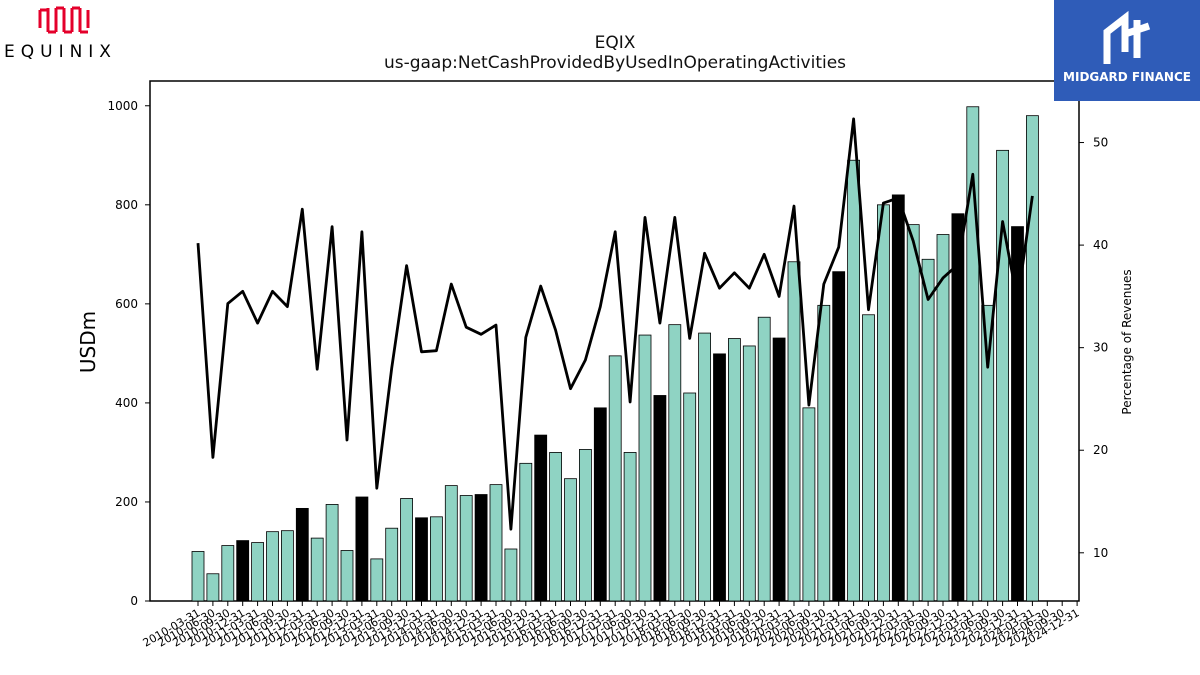 The width and height of the screenshot is (1200, 675). Describe the element at coordinates (122, 106) in the screenshot. I see `y-tick-label: 1000` at that location.